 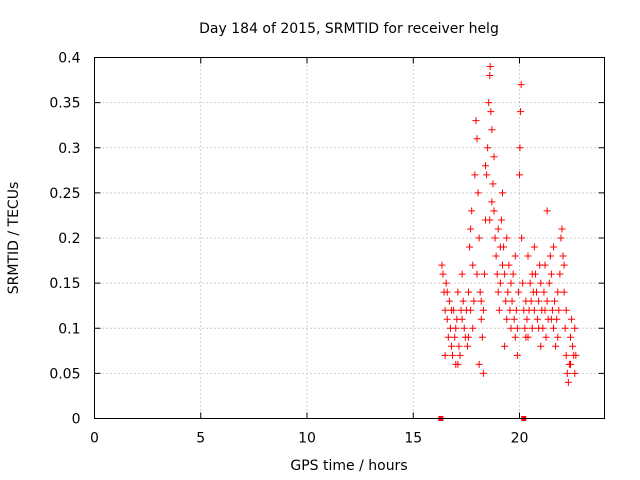 I want to click on x-tick-label: 20, so click(x=520, y=439).